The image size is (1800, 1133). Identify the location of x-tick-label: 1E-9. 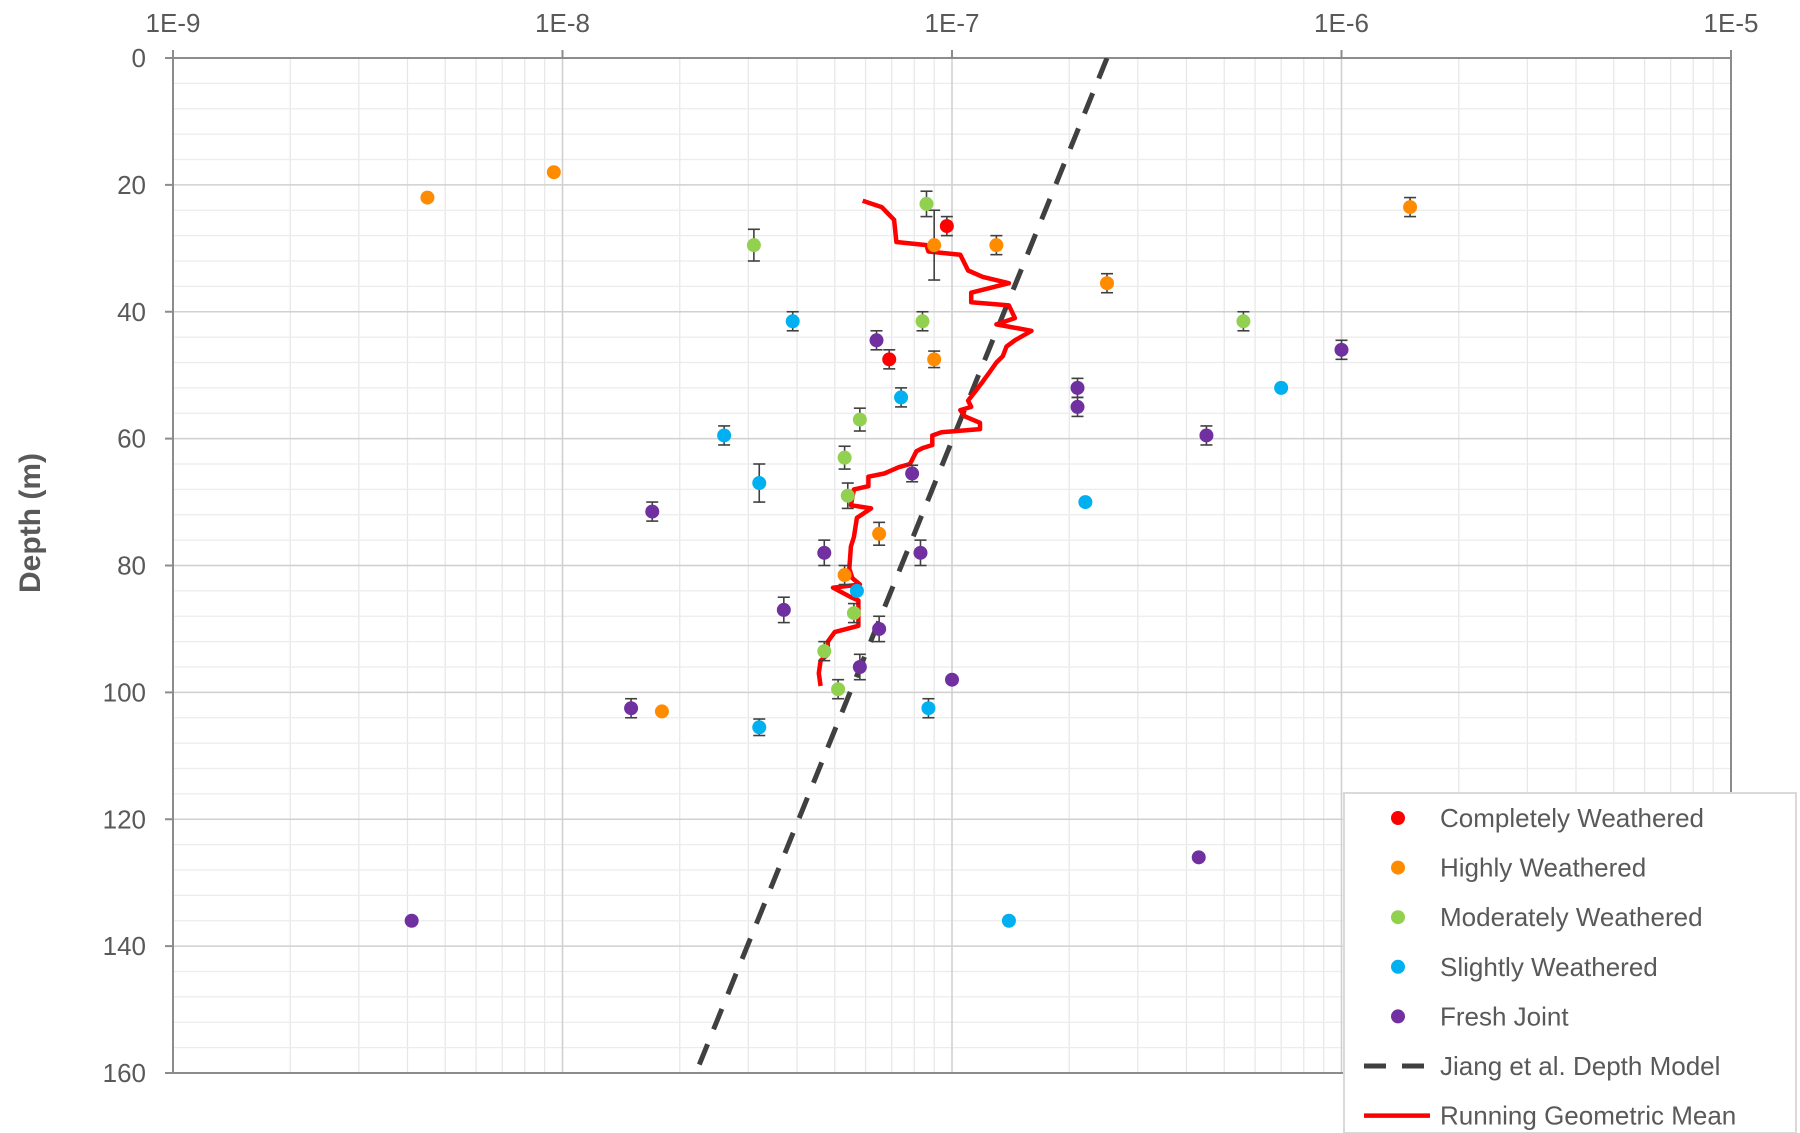
(173, 23).